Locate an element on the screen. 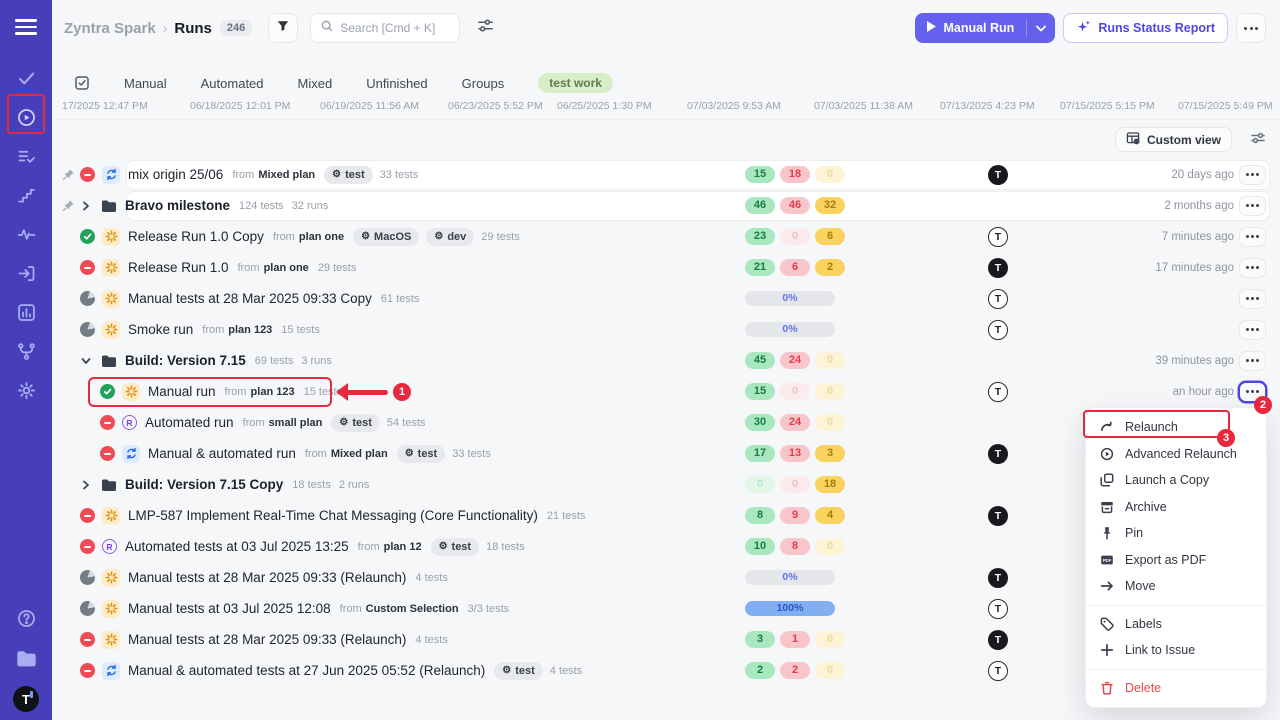 The width and height of the screenshot is (1280, 720). menu-item-link-to-issue: Link to Issue is located at coordinates (1176, 650).